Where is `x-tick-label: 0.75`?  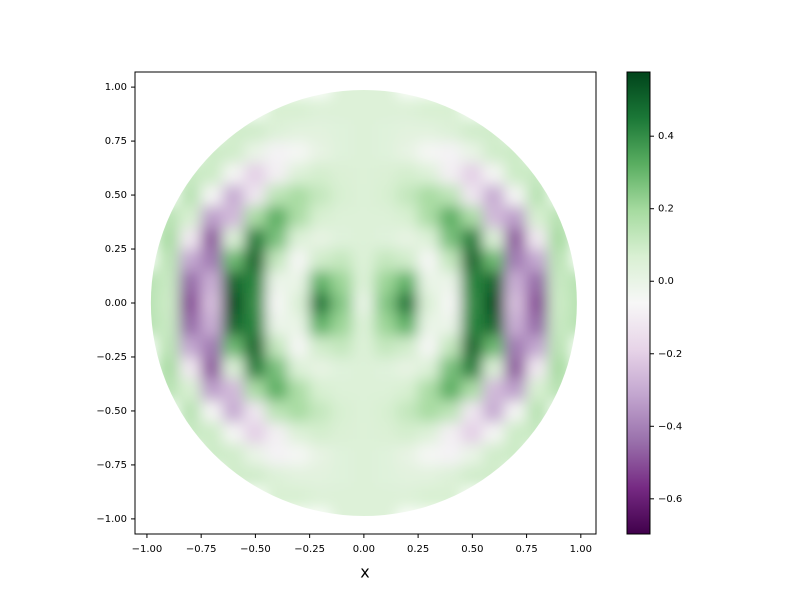
x-tick-label: 0.75 is located at coordinates (526, 549).